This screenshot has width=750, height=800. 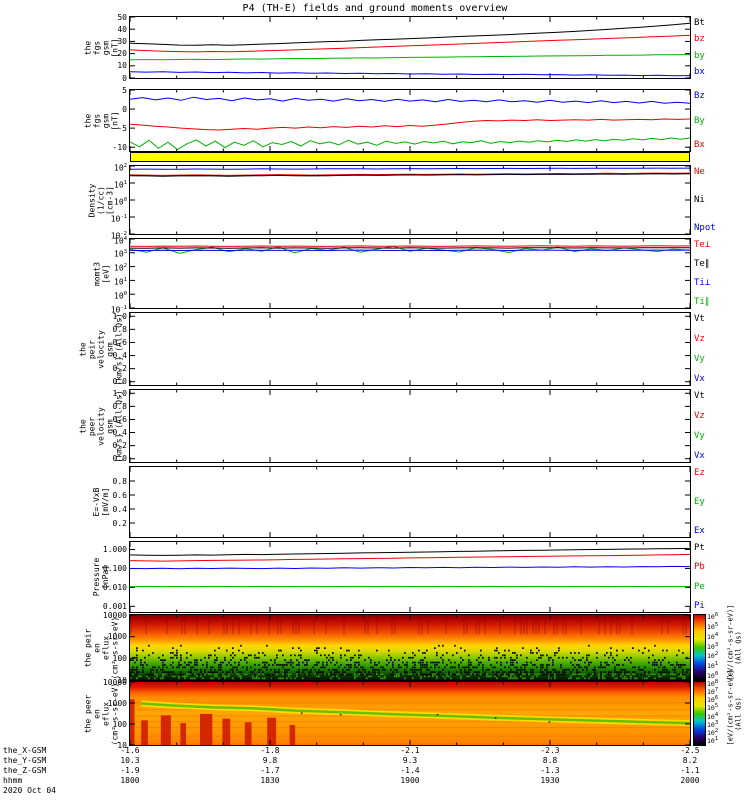 What do you see at coordinates (122, 54) in the screenshot?
I see `ytick-label: 20` at bounding box center [122, 54].